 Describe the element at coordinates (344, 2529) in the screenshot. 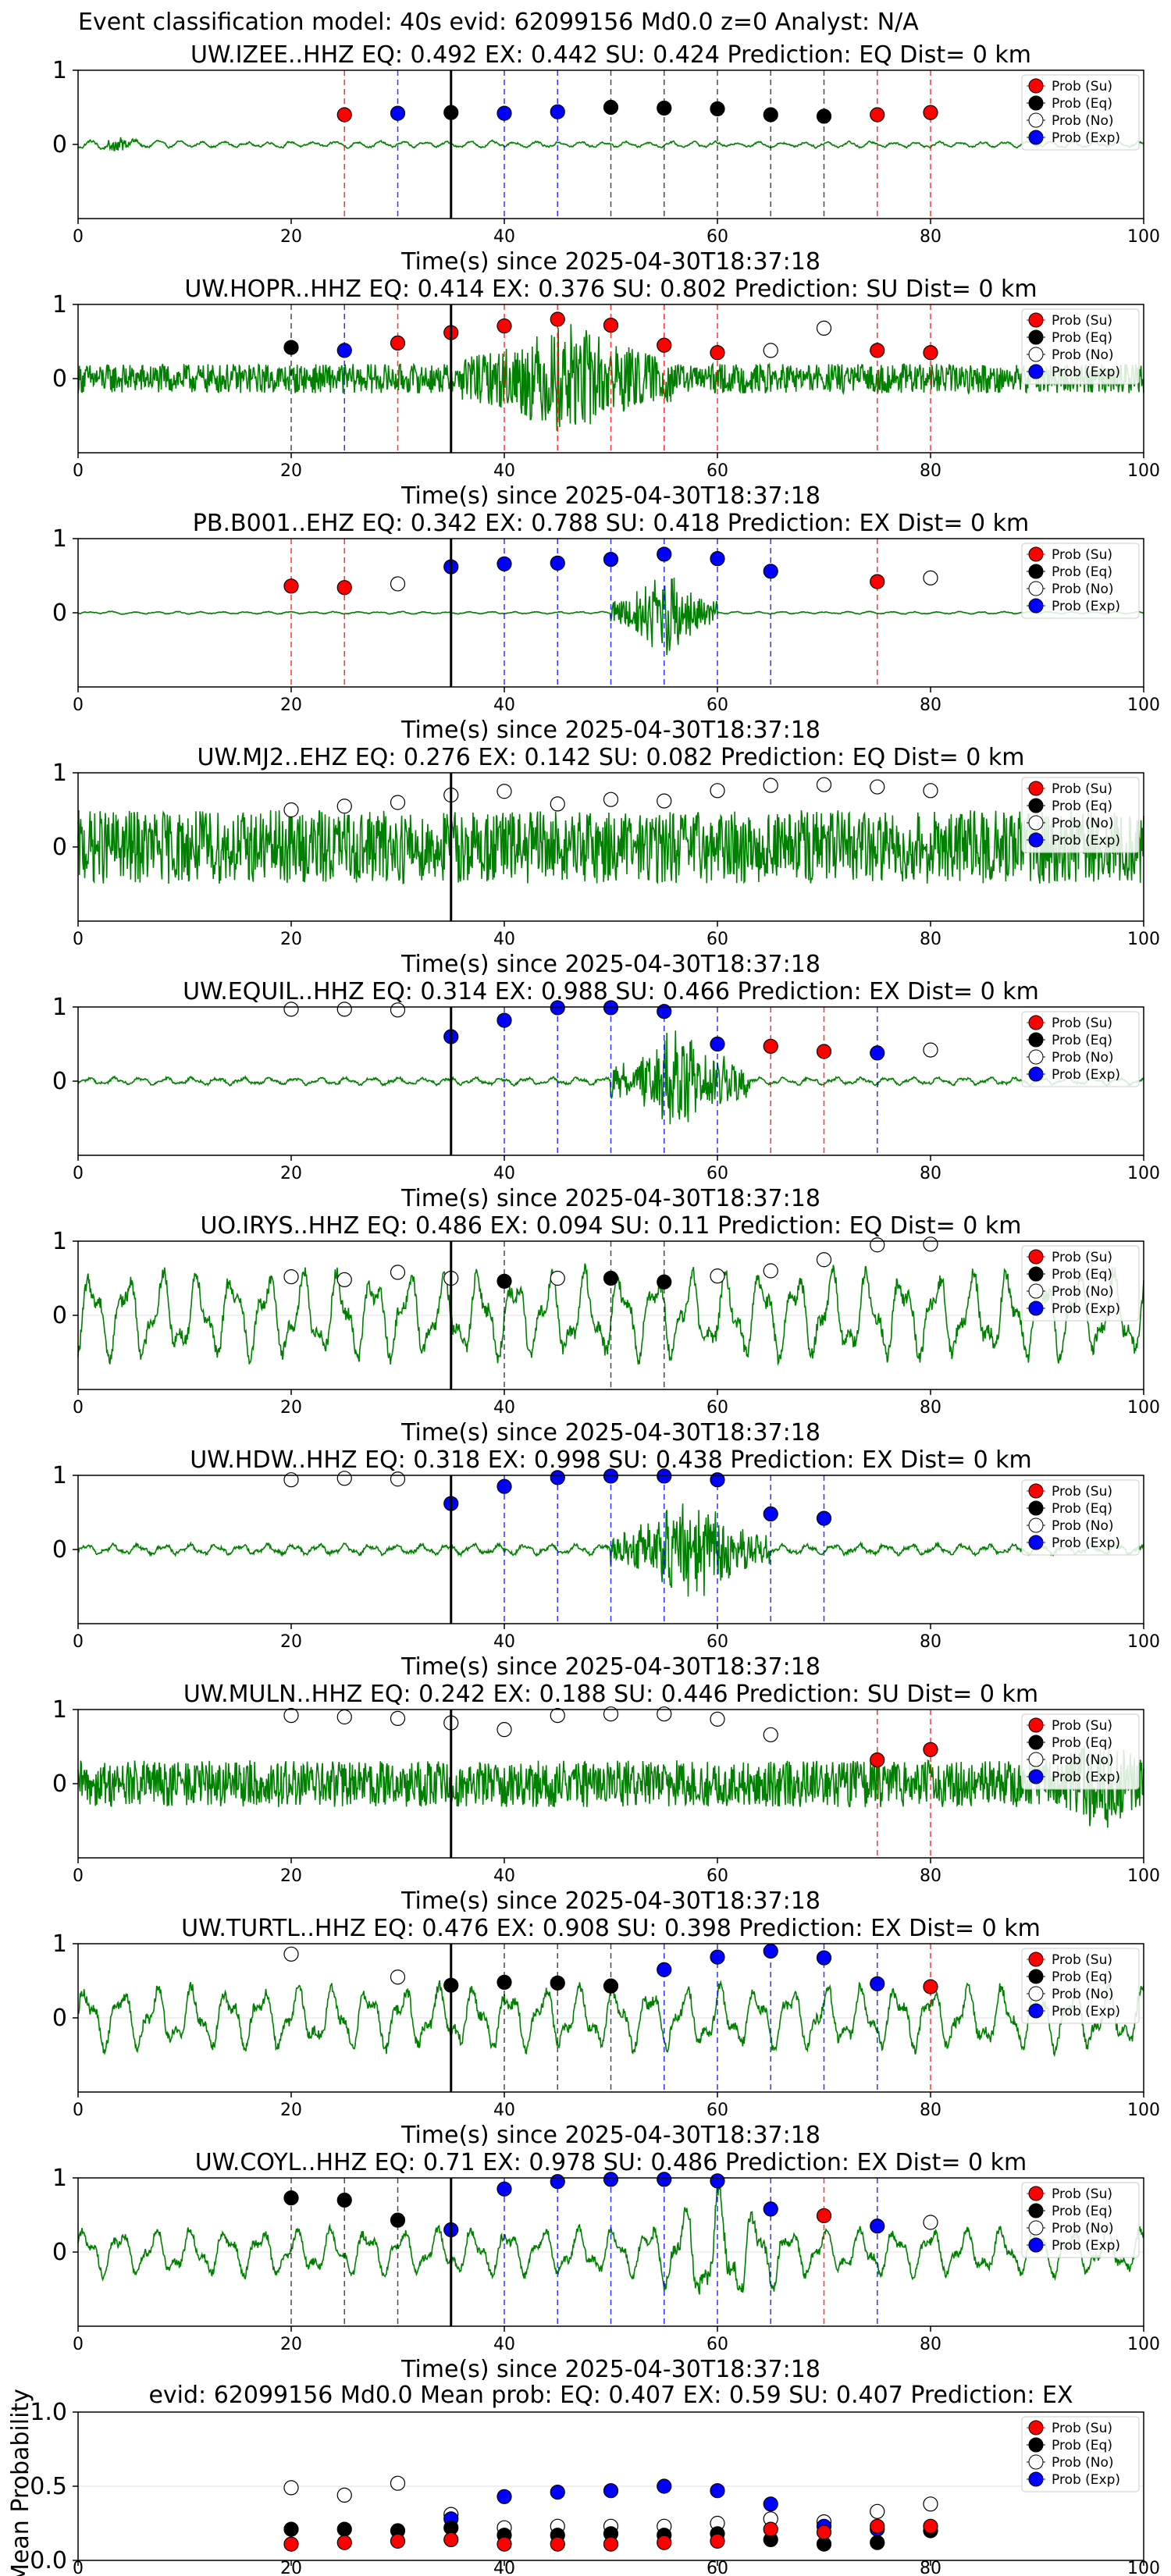

I see `mean-point-eq` at that location.